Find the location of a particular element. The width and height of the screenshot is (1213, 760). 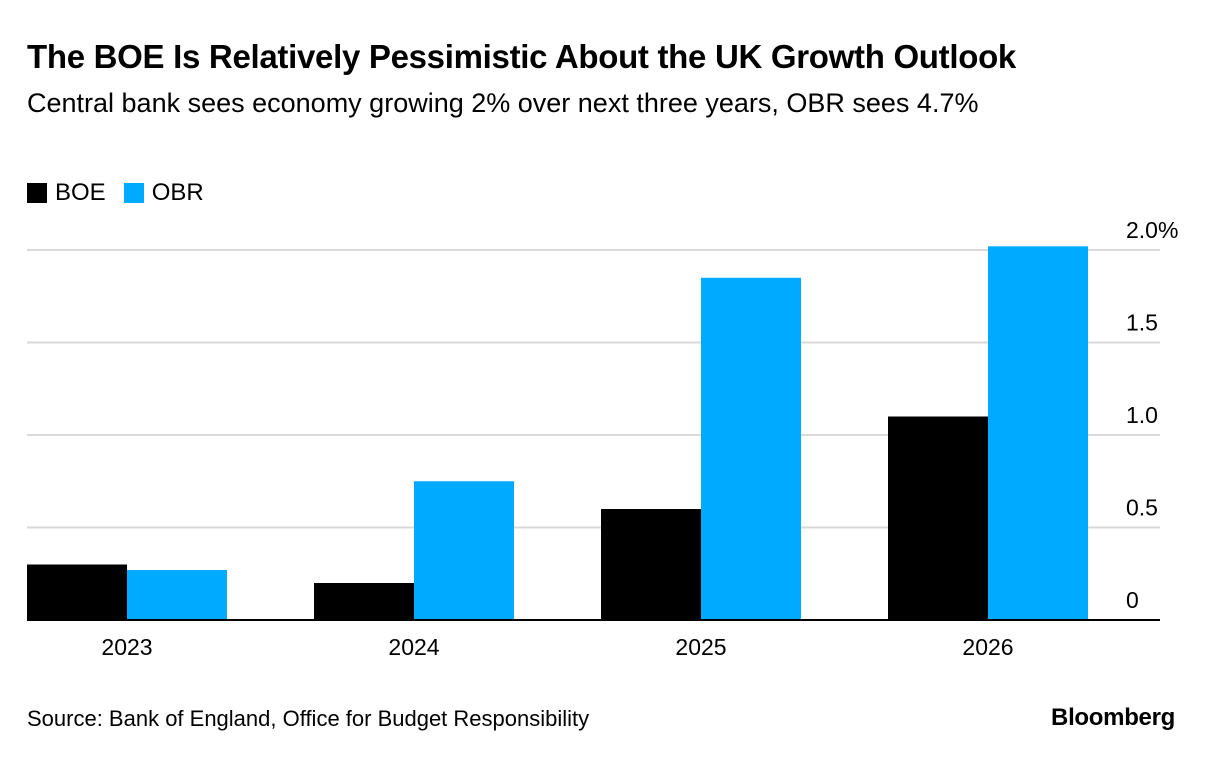

bar-obr-2023 is located at coordinates (177, 595).